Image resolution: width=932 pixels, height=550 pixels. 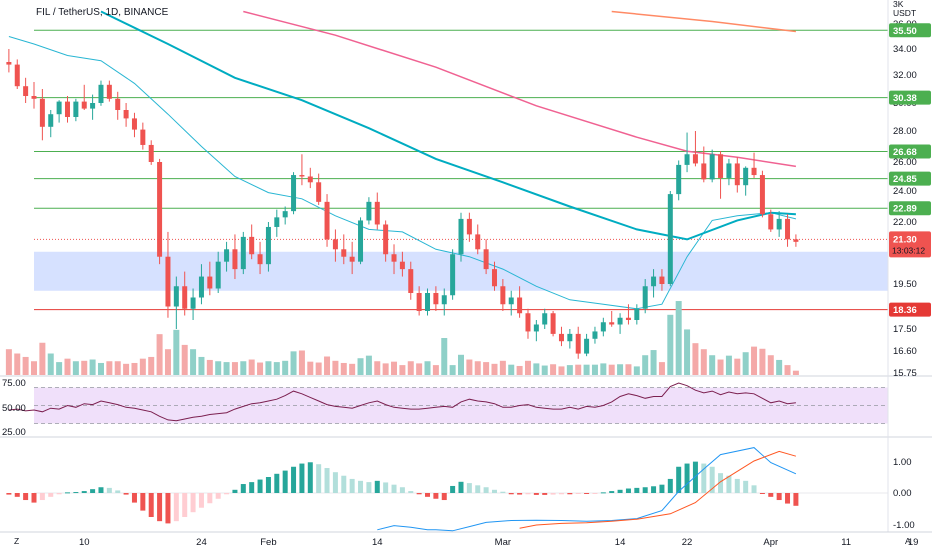 What do you see at coordinates (402, 338) in the screenshot?
I see `volume-bars-layer` at bounding box center [402, 338].